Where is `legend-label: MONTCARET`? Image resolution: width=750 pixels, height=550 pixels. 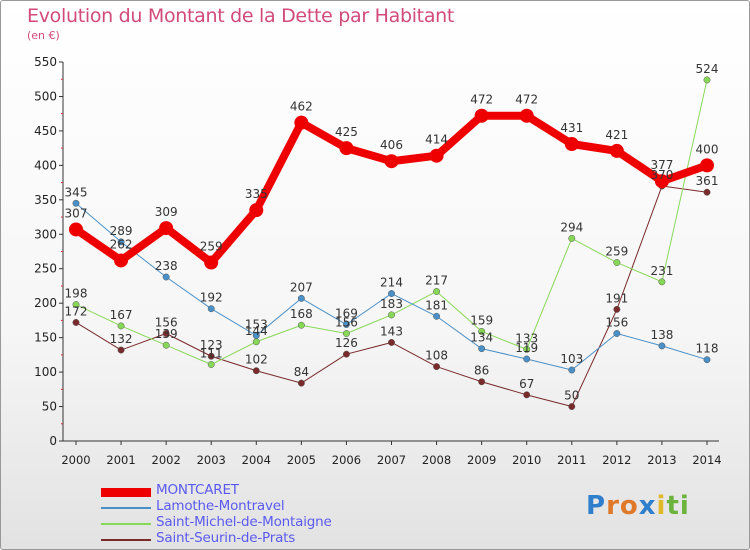
legend-label: MONTCARET is located at coordinates (197, 490).